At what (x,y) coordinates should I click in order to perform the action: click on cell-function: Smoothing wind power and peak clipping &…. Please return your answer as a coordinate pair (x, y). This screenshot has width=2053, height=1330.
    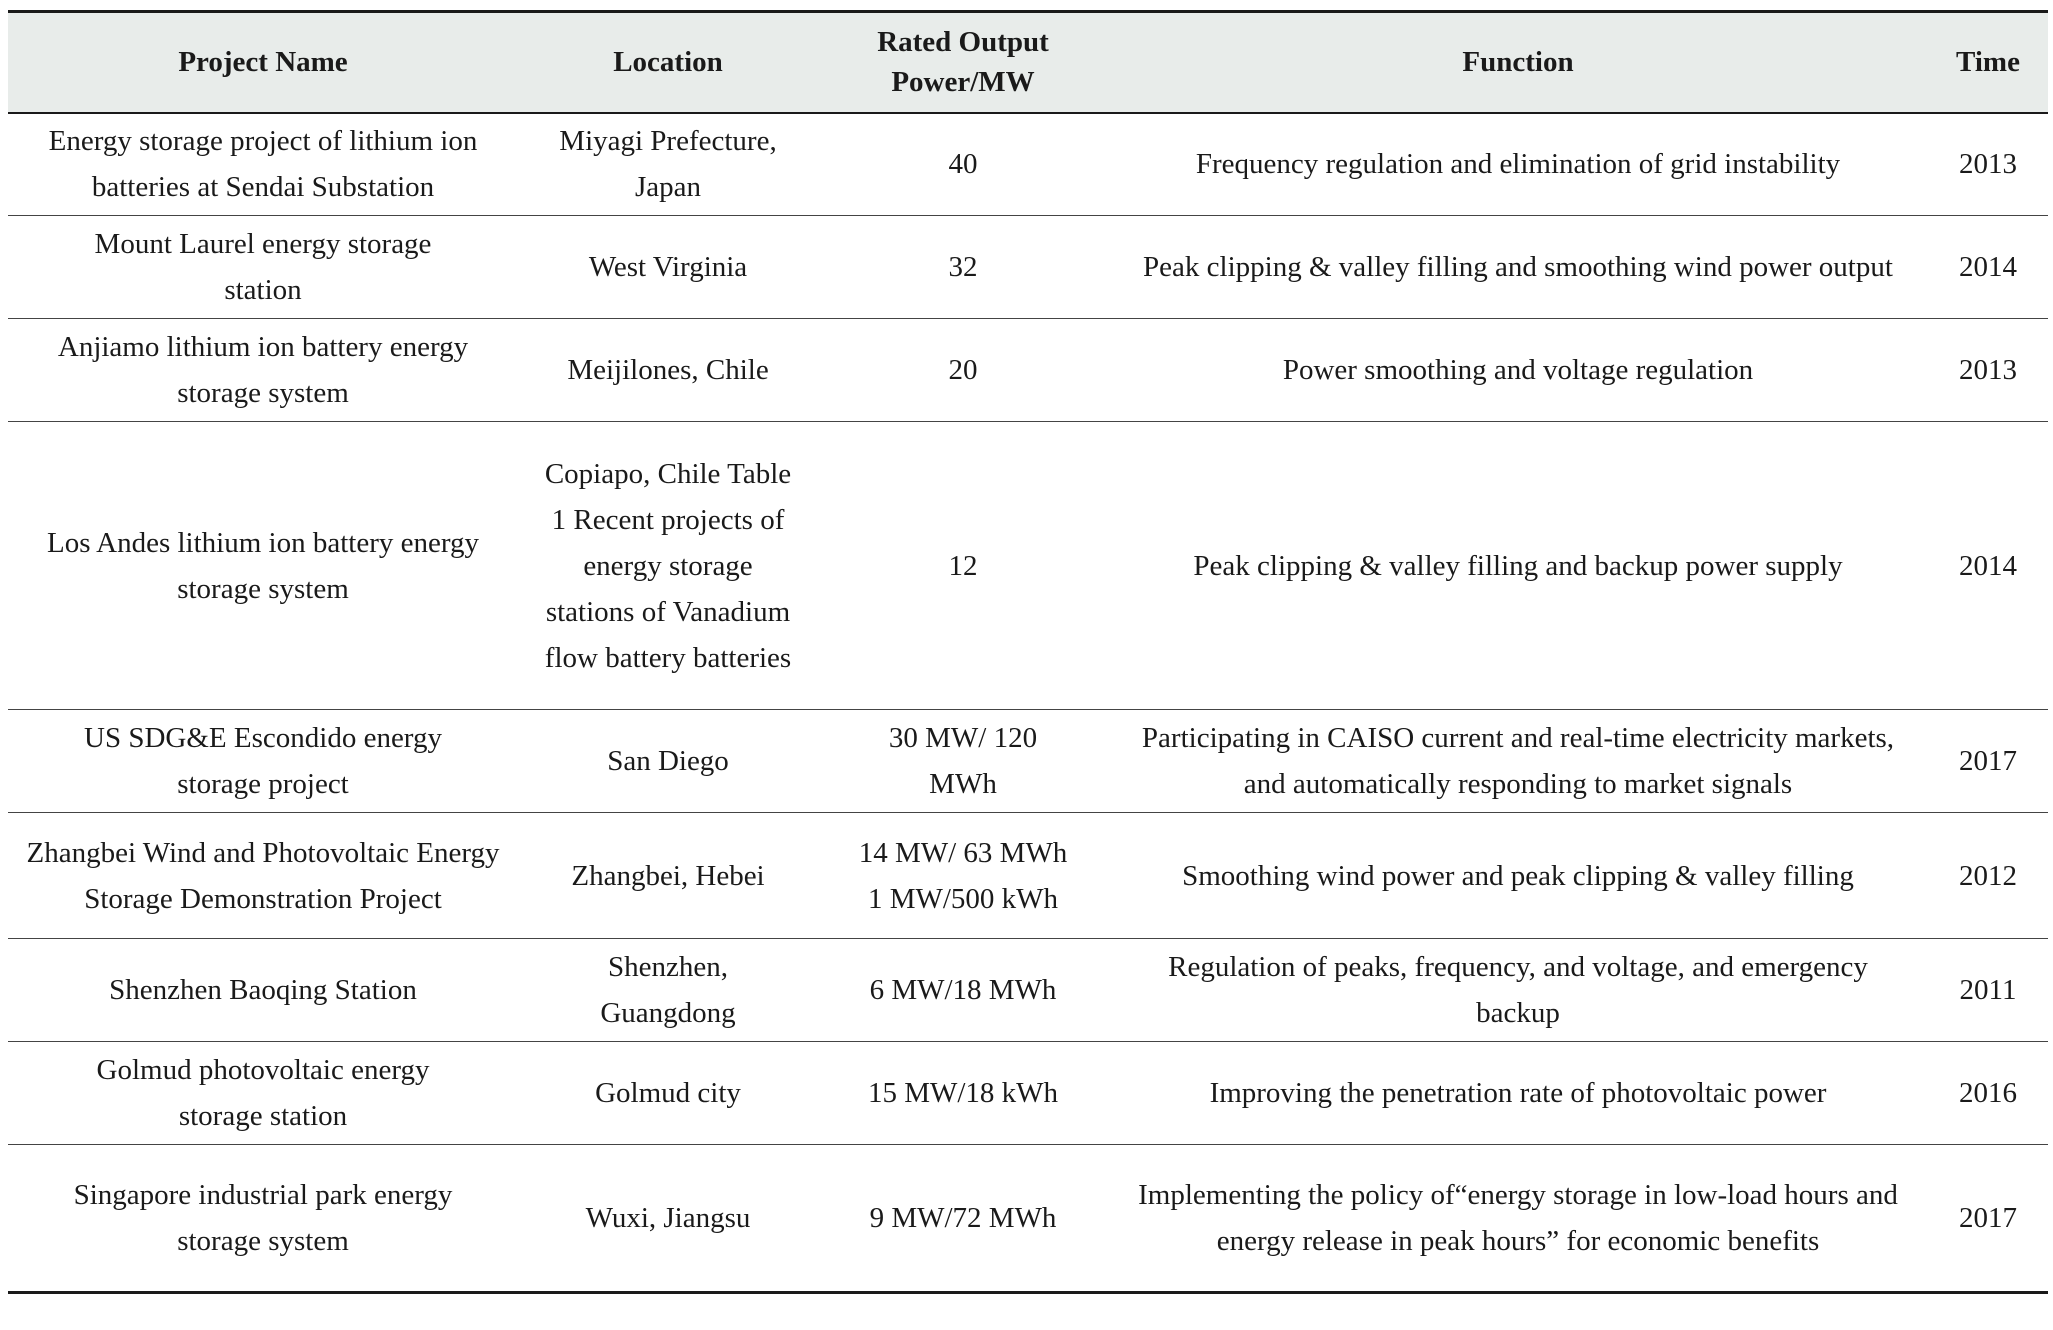
    Looking at the image, I should click on (1518, 875).